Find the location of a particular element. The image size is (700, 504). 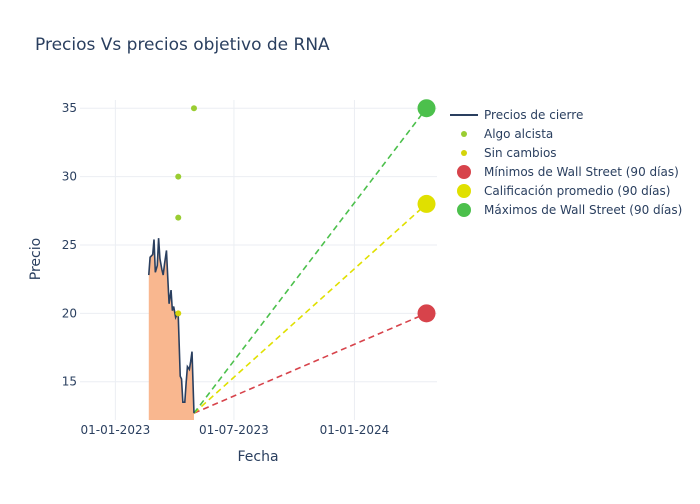

y-tick-label: 35 is located at coordinates (69, 108).